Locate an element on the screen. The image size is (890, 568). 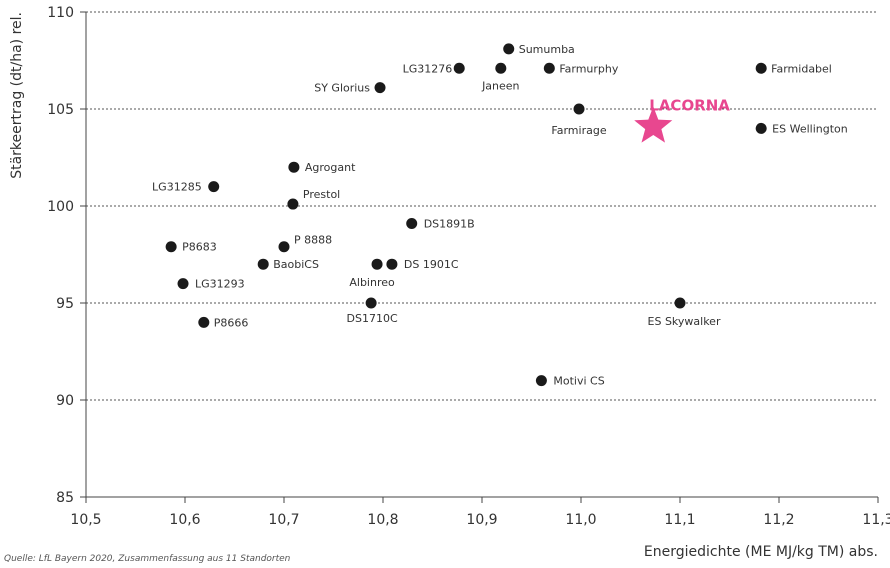
point-label: Farmidabel is located at coordinates (801, 68).